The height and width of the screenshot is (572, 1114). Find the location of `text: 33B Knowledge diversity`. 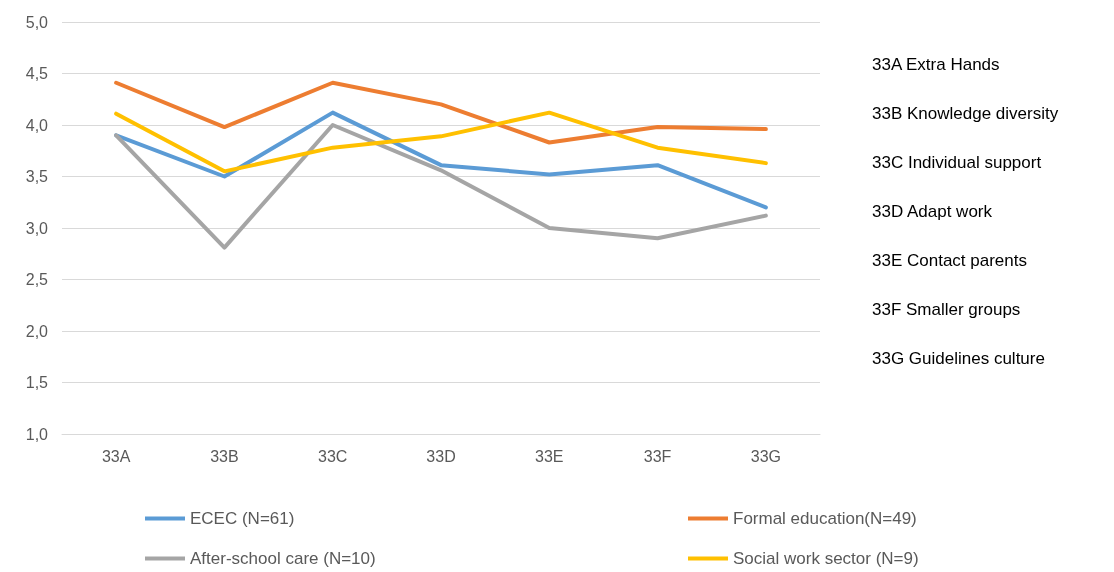

text: 33B Knowledge diversity is located at coordinates (965, 113).